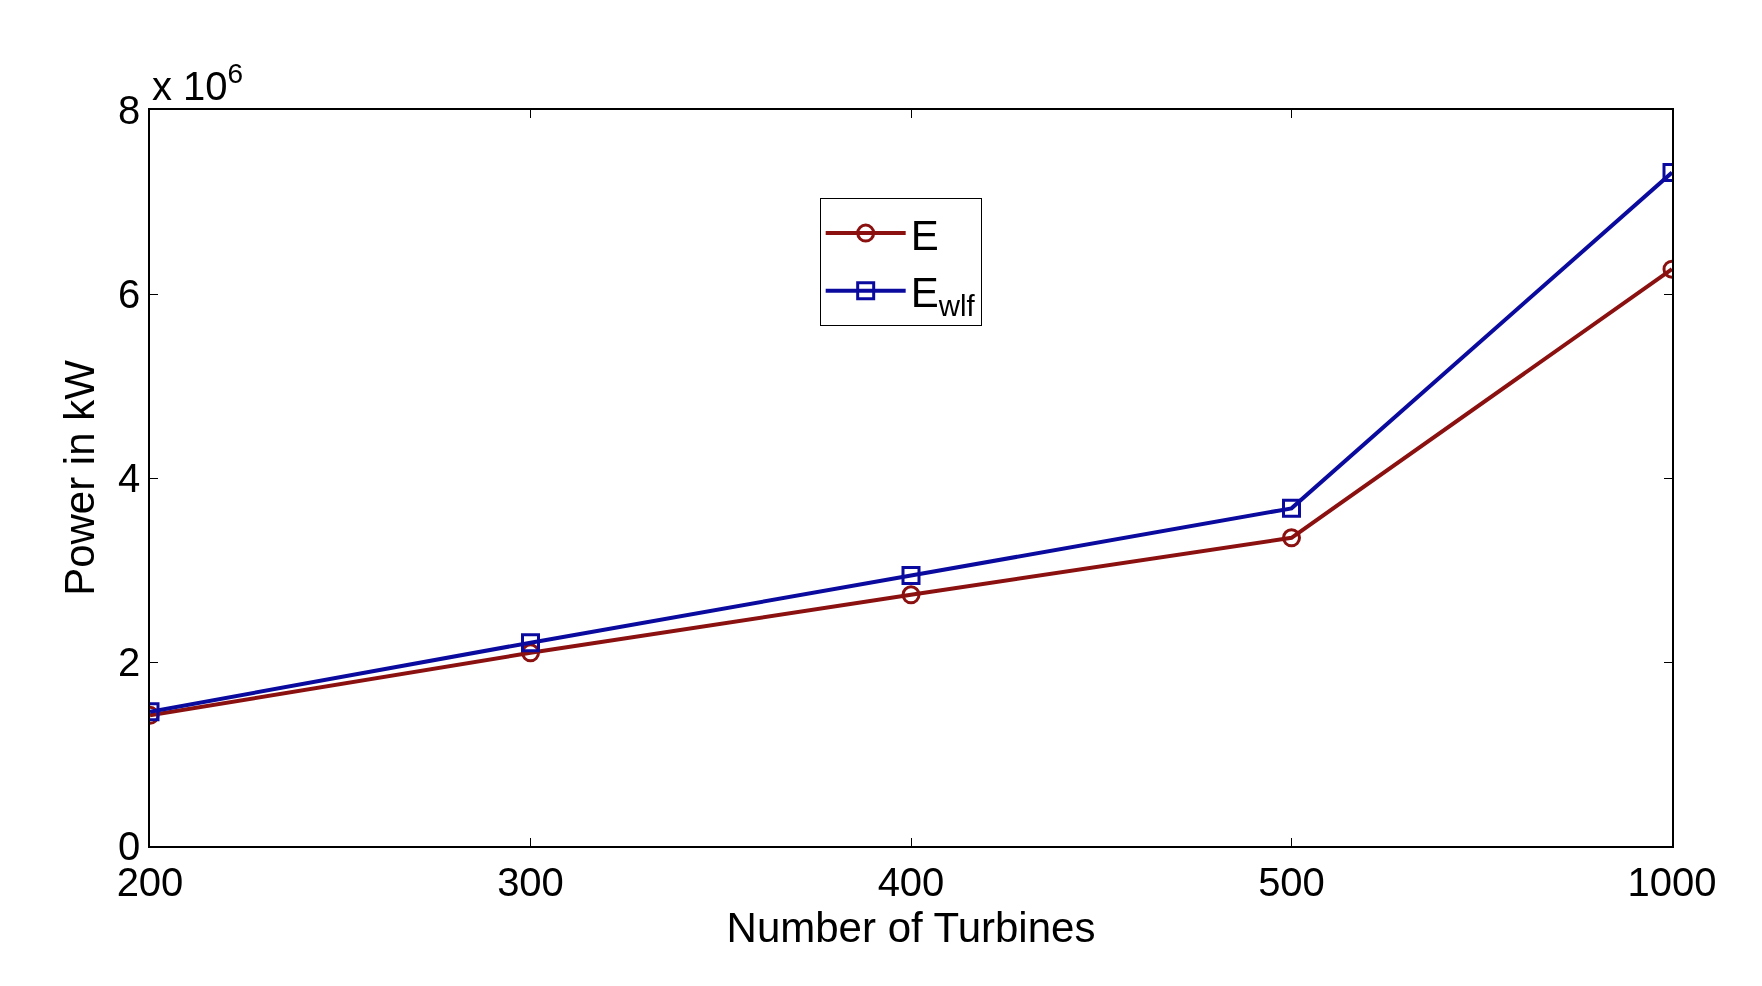 The width and height of the screenshot is (1762, 986). What do you see at coordinates (129, 662) in the screenshot?
I see `y-tick-label: 2` at bounding box center [129, 662].